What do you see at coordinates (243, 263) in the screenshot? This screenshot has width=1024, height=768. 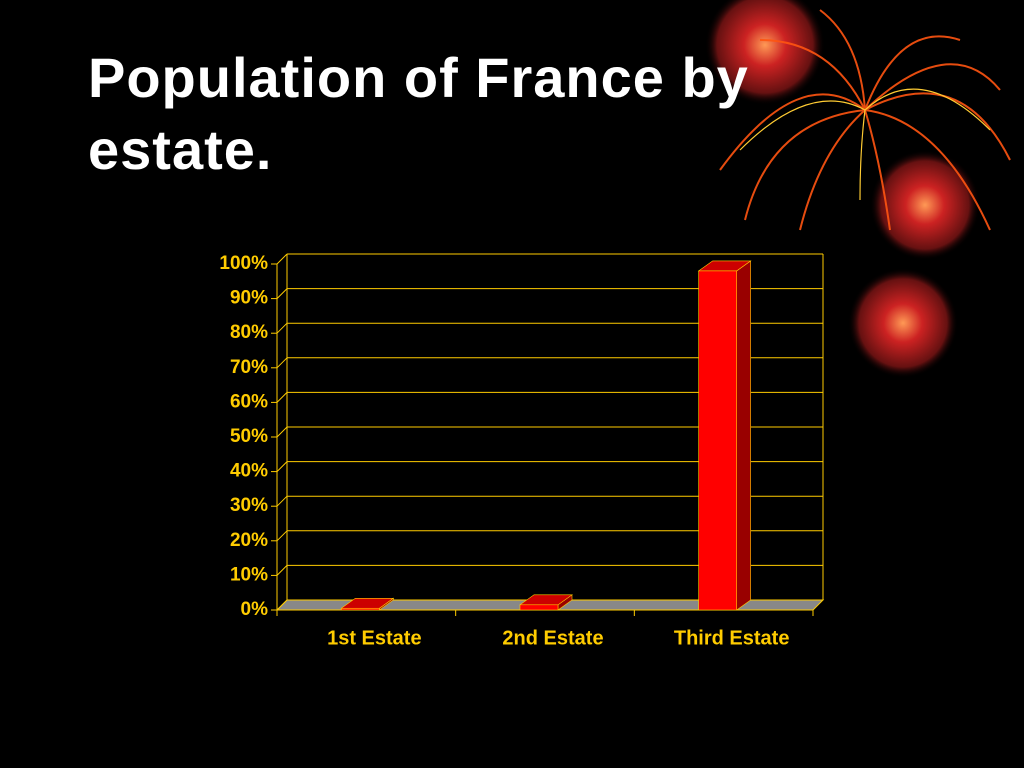 I see `y-tick-label: 100%` at bounding box center [243, 263].